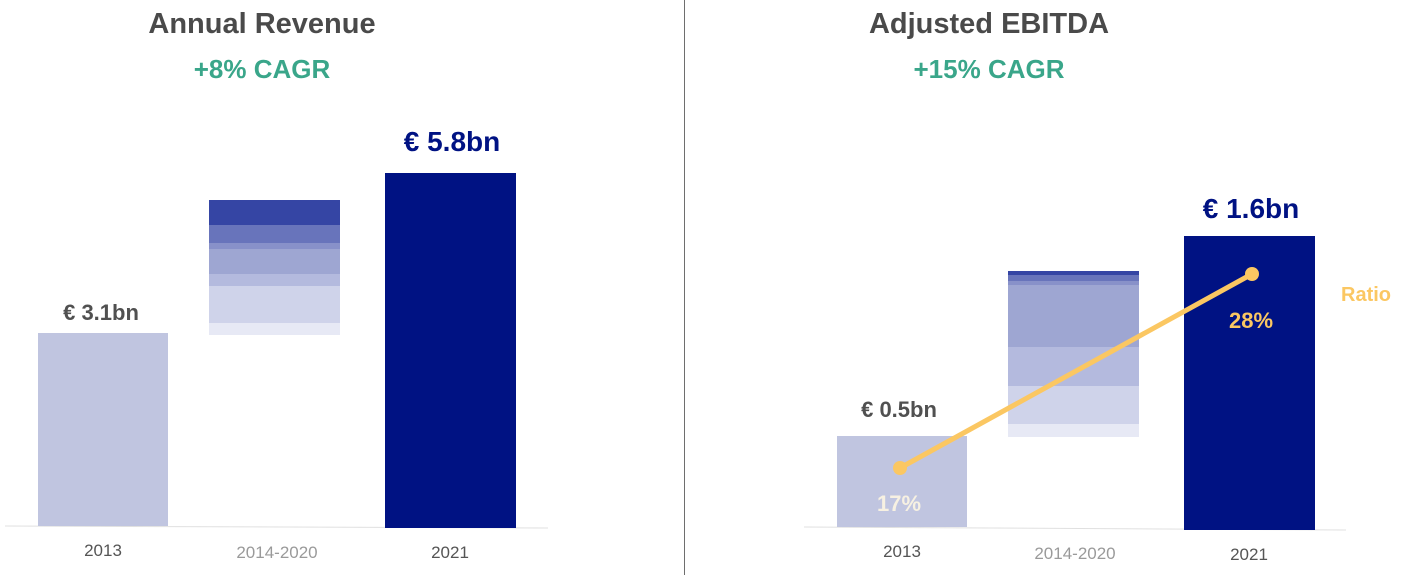  What do you see at coordinates (899, 503) in the screenshot?
I see `ratio-label-2013: 17%` at bounding box center [899, 503].